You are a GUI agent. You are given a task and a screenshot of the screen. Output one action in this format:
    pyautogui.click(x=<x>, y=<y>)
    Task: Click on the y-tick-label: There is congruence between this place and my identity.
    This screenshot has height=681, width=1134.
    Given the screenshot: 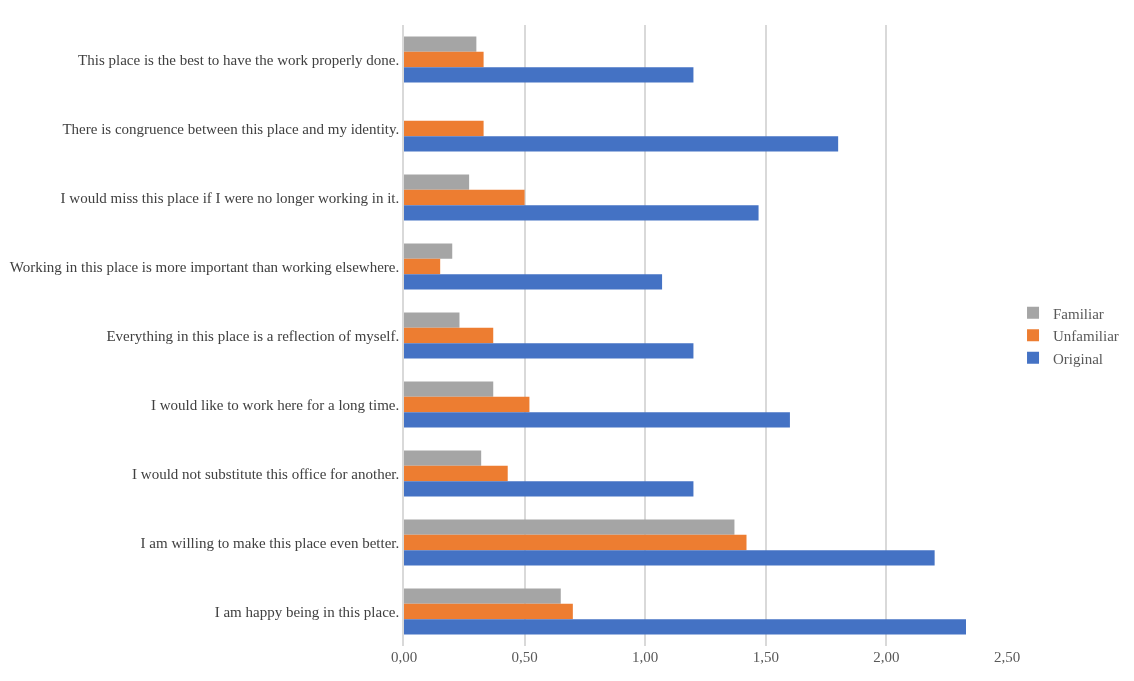 What is the action you would take?
    pyautogui.click(x=231, y=128)
    